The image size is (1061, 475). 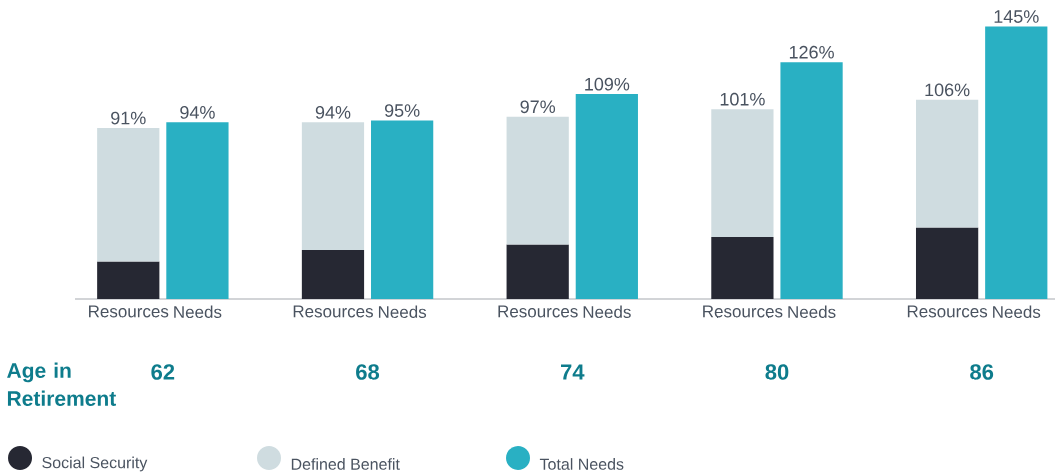 What do you see at coordinates (1016, 17) in the screenshot?
I see `data-label: 145%` at bounding box center [1016, 17].